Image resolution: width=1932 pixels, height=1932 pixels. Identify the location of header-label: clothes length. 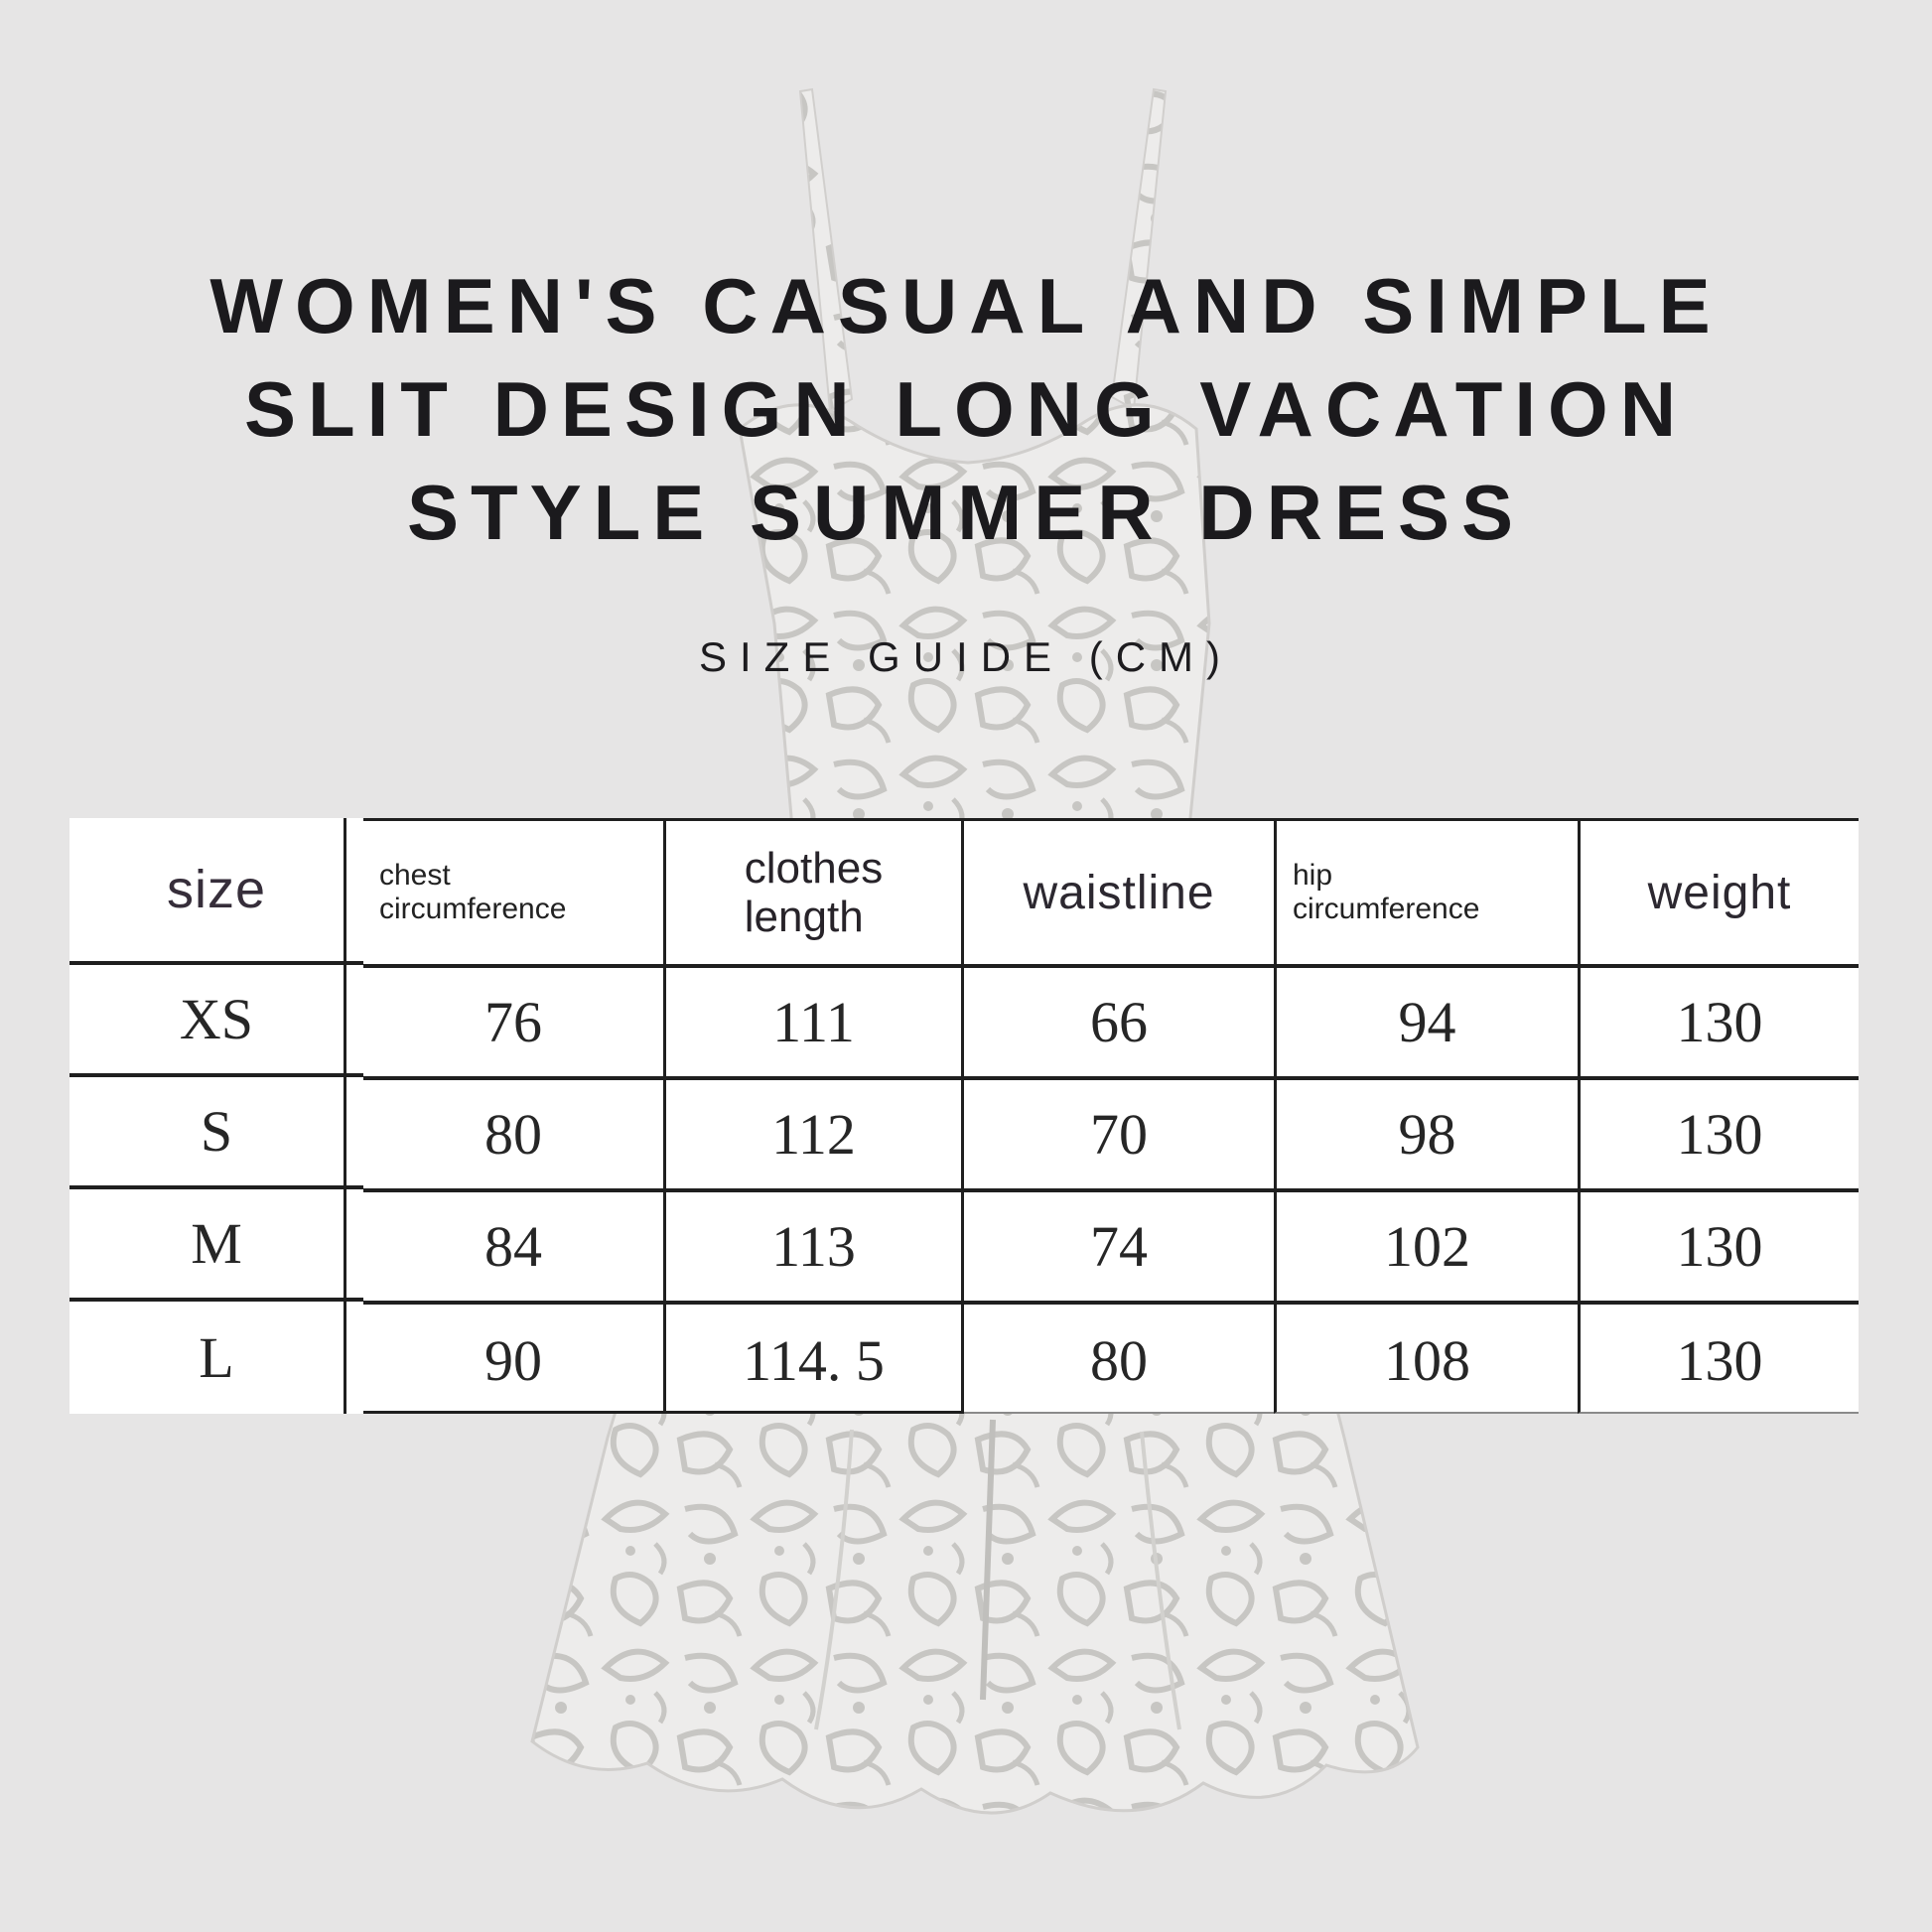
(814, 892).